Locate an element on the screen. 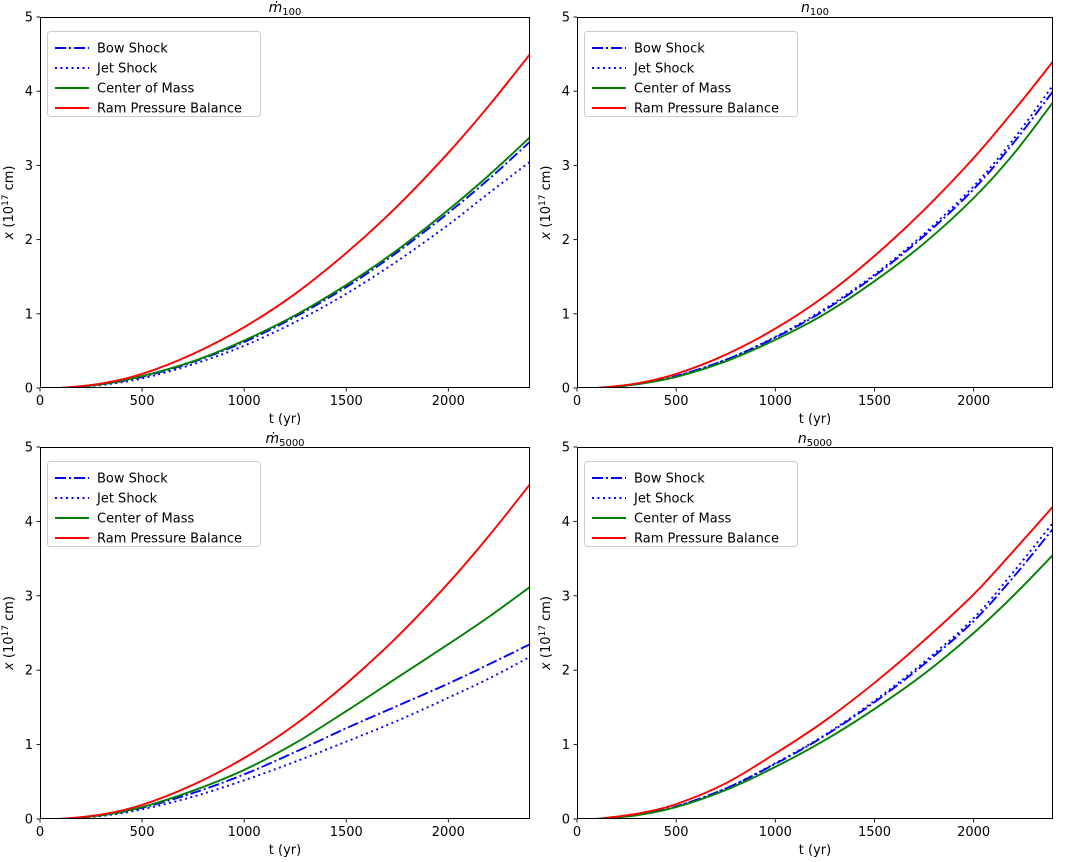 The image size is (1065, 862). panel-title: ṁ5000 is located at coordinates (284, 440).